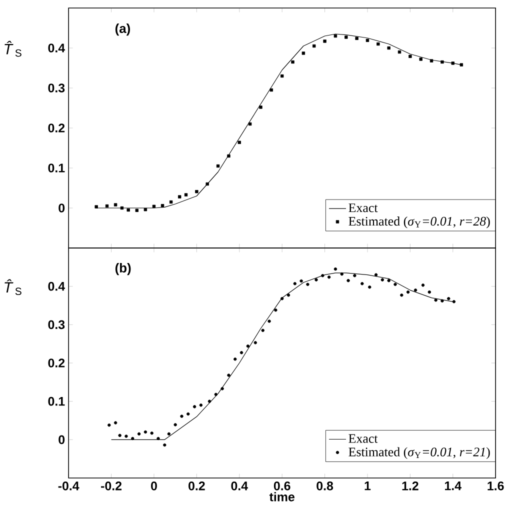 This screenshot has width=508, height=516. I want to click on x-tick-label: 0.8, so click(325, 486).